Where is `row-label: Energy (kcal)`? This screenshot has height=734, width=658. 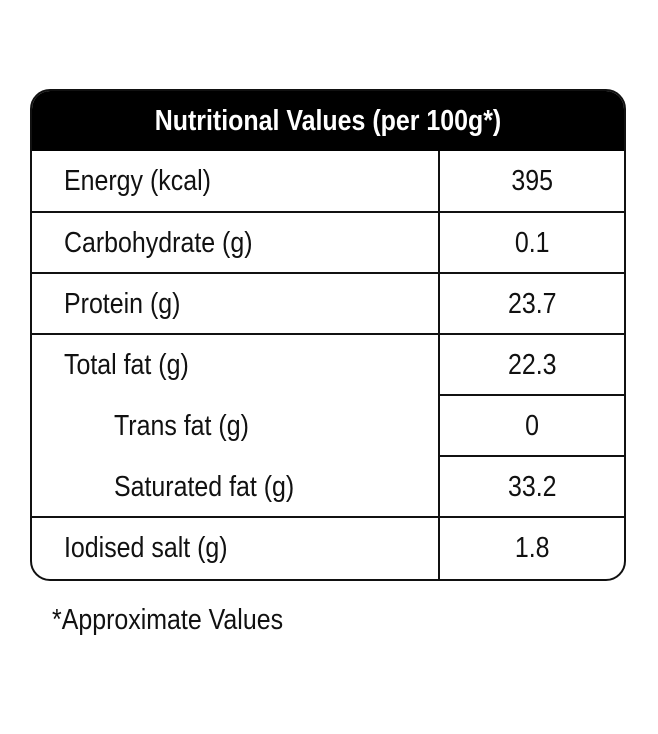 row-label: Energy (kcal) is located at coordinates (137, 181).